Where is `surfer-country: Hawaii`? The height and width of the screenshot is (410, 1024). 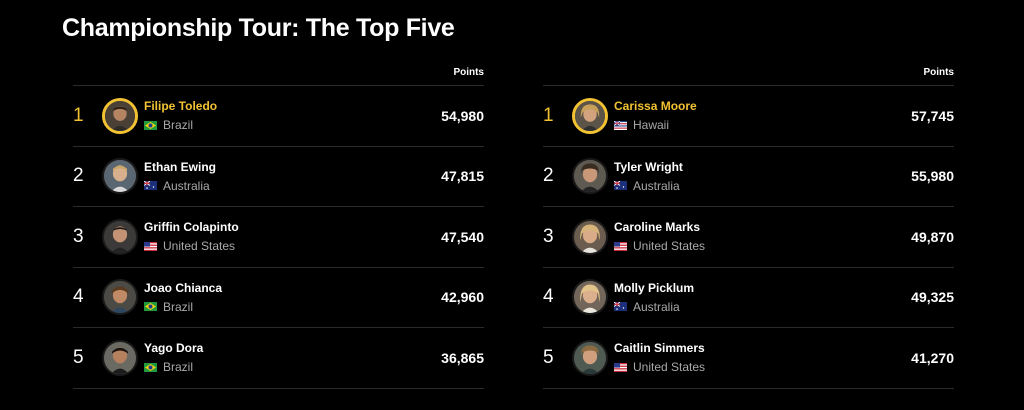
surfer-country: Hawaii is located at coordinates (641, 125).